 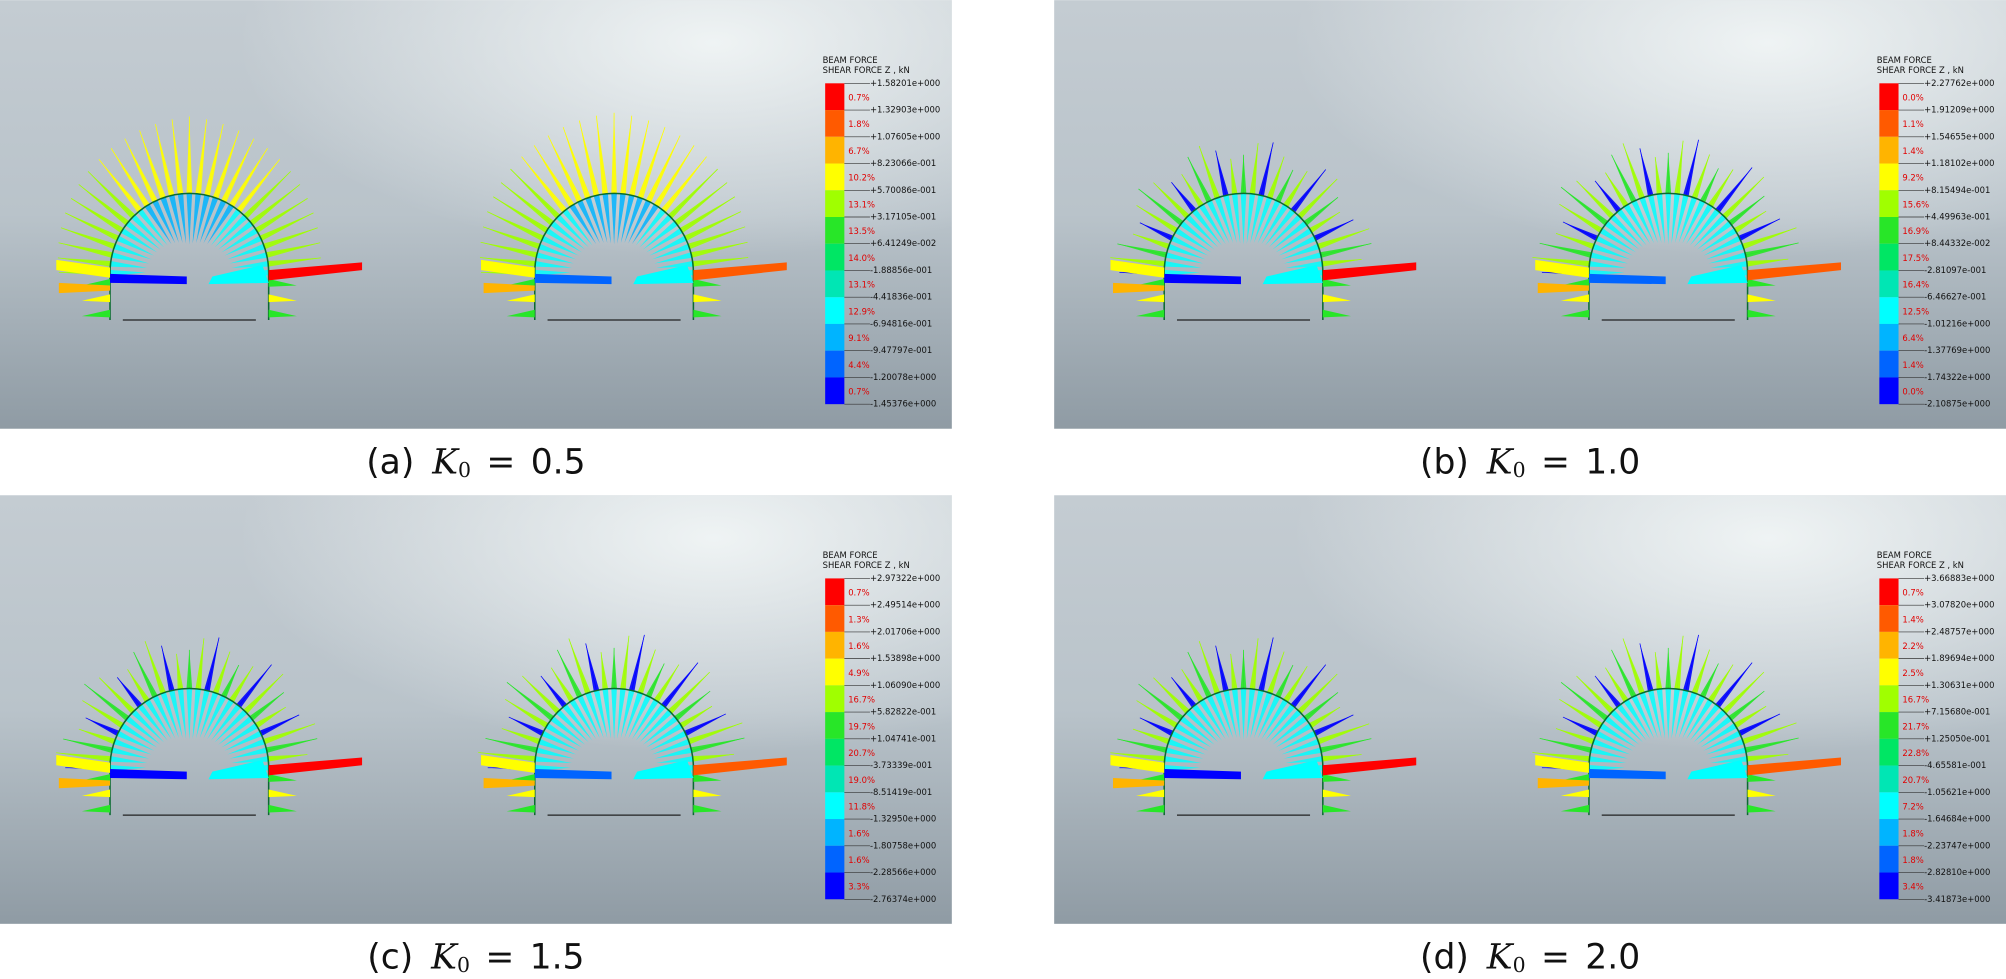 I want to click on legend-tick-label: +1.58201e+000, so click(x=905, y=83).